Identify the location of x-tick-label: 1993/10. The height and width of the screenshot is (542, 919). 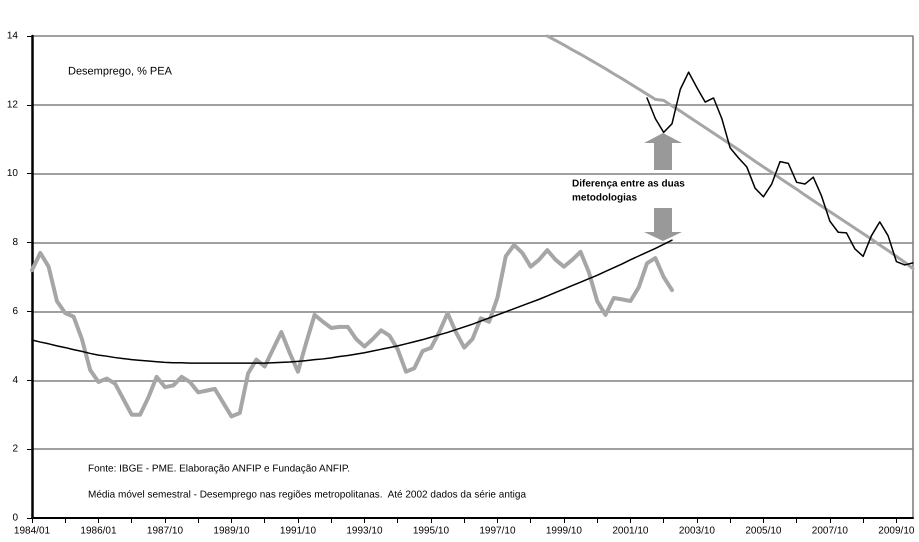
(364, 531).